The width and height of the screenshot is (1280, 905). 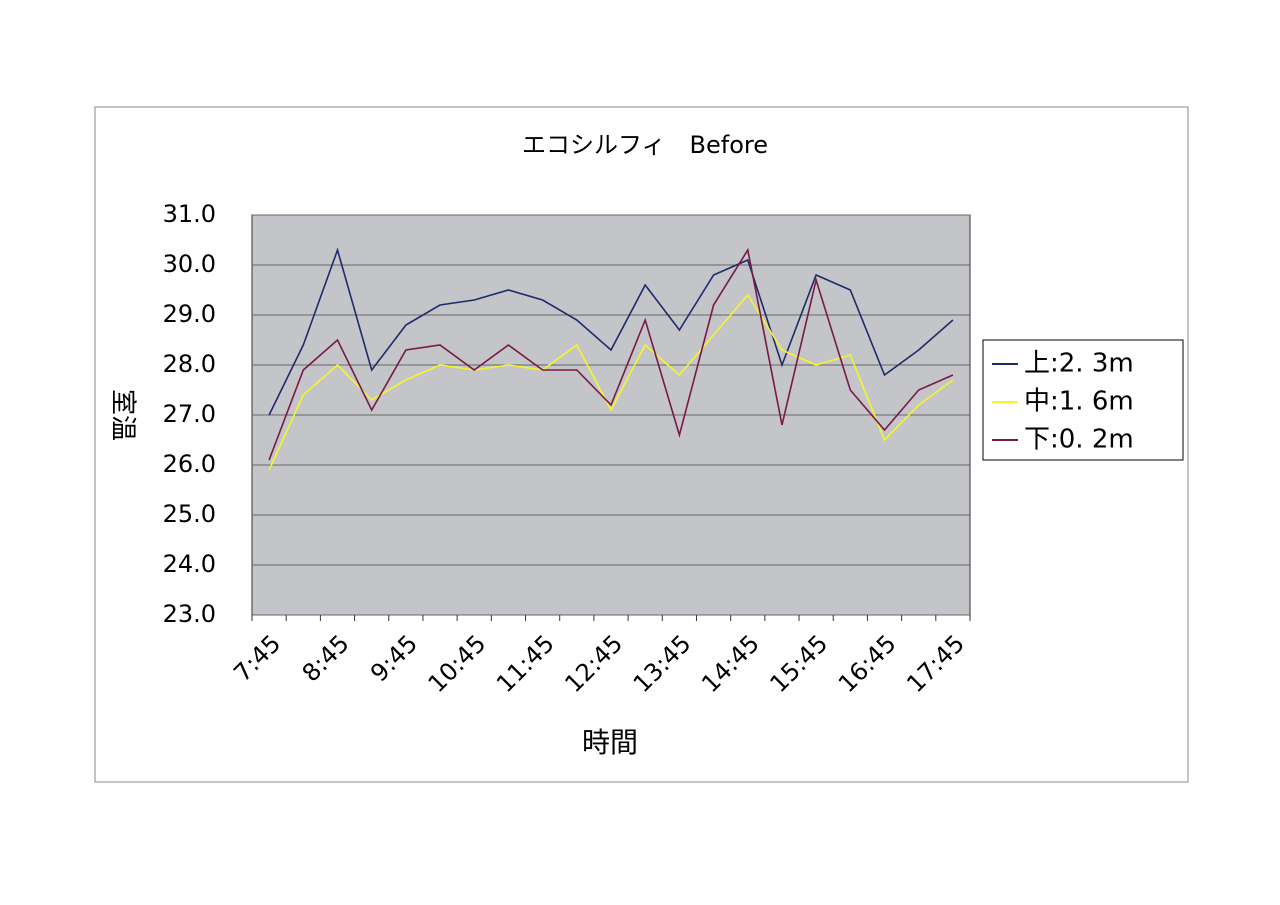 What do you see at coordinates (123, 415) in the screenshot?
I see `y-axis-label: 室温` at bounding box center [123, 415].